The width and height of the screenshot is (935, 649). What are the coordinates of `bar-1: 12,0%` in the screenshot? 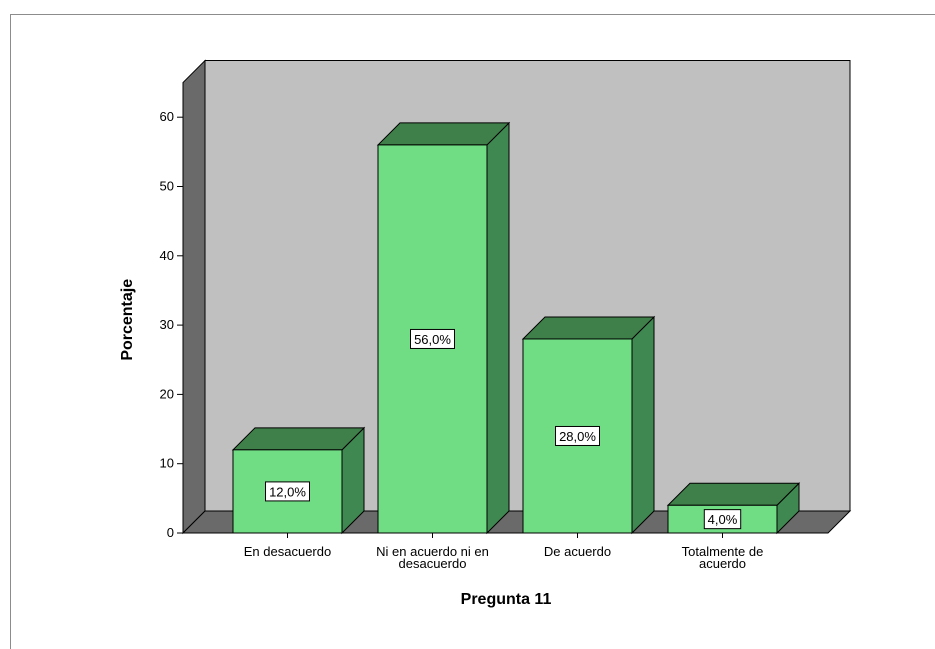 It's located at (298, 480).